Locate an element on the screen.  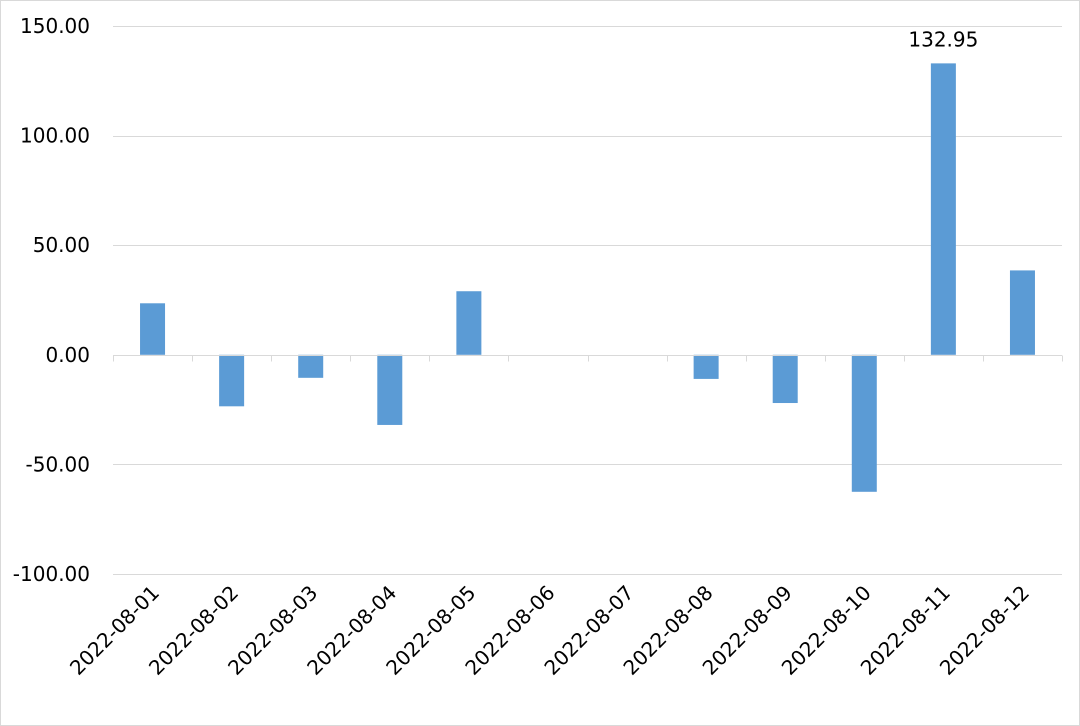
y-tick-label: -100.00 is located at coordinates (51, 574).